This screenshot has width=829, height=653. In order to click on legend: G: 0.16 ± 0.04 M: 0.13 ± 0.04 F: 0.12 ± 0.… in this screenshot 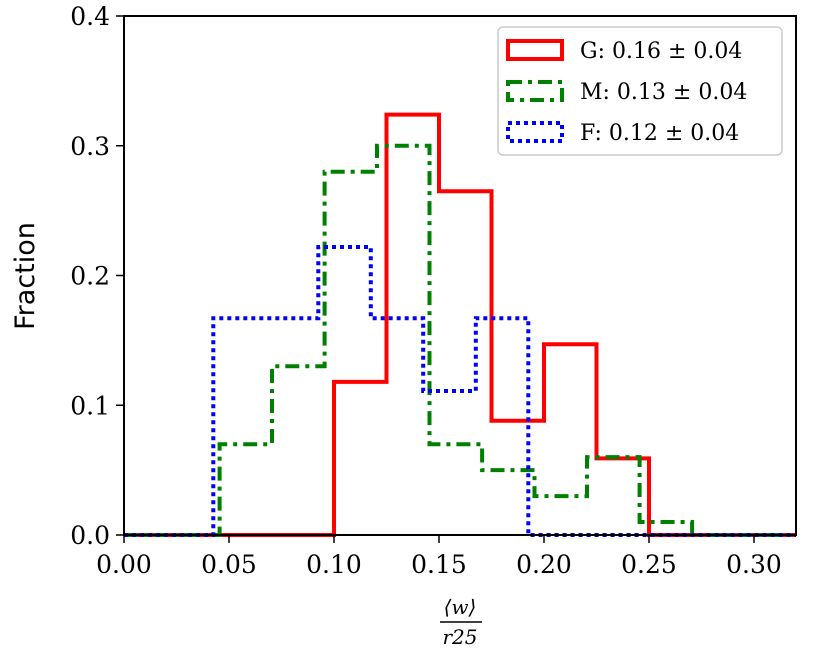, I will do `click(640, 91)`.